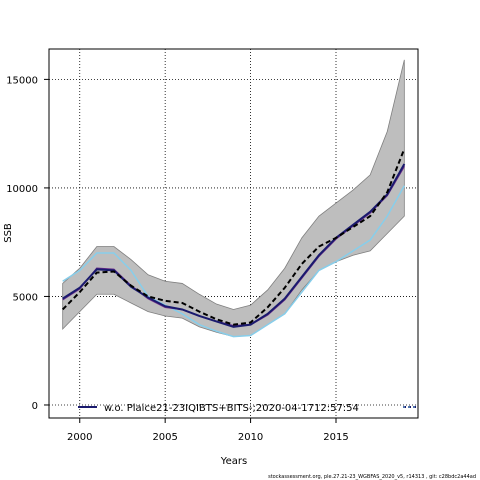 Image resolution: width=480 pixels, height=480 pixels. I want to click on x-tick-label: 2010, so click(250, 437).